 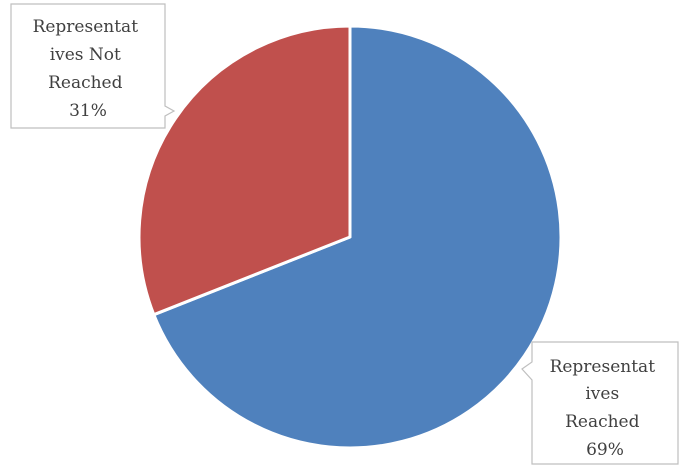 What do you see at coordinates (605, 450) in the screenshot?
I see `callout-percent: 69%` at bounding box center [605, 450].